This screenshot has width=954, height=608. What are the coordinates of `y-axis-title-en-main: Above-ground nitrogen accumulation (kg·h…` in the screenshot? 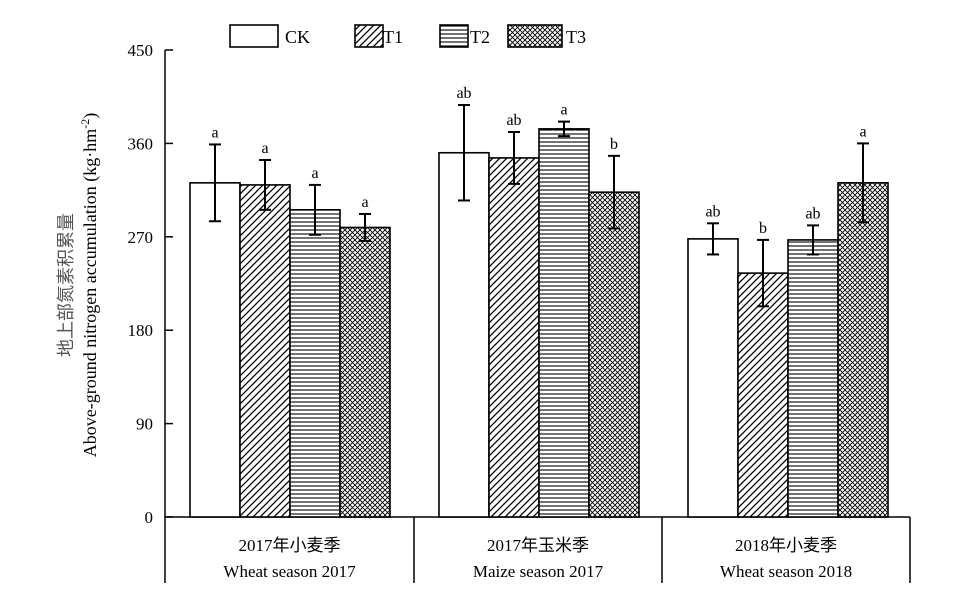 It's located at (90, 293).